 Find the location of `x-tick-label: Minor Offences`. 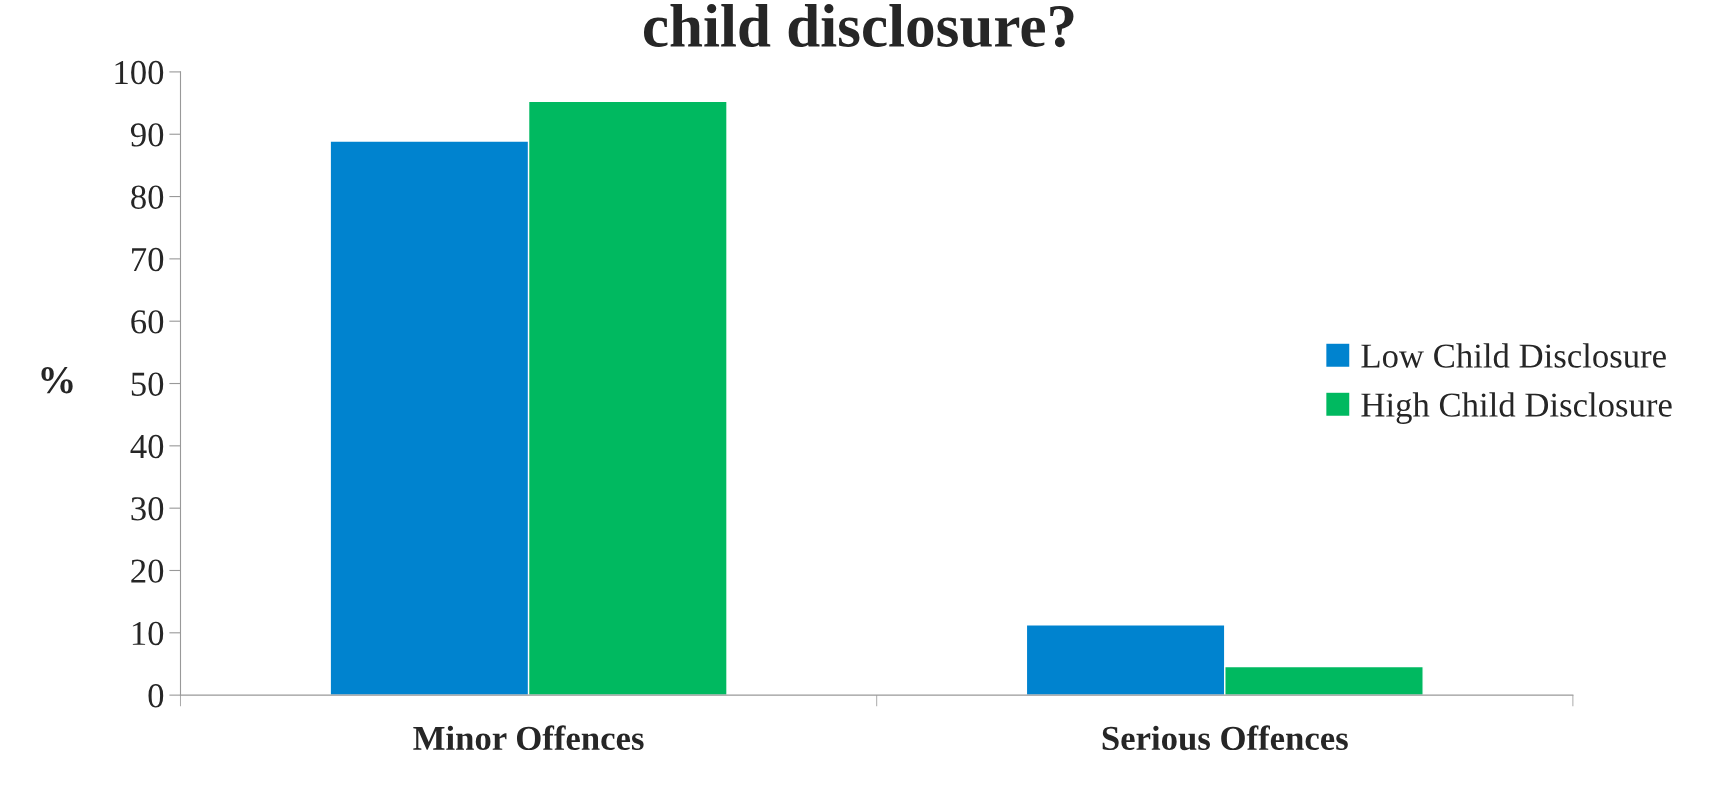

x-tick-label: Minor Offences is located at coordinates (528, 738).